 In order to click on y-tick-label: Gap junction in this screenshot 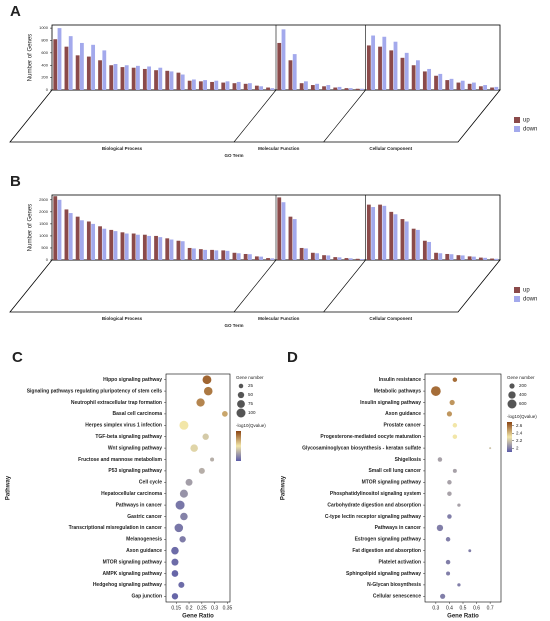, I will do `click(146, 597)`.